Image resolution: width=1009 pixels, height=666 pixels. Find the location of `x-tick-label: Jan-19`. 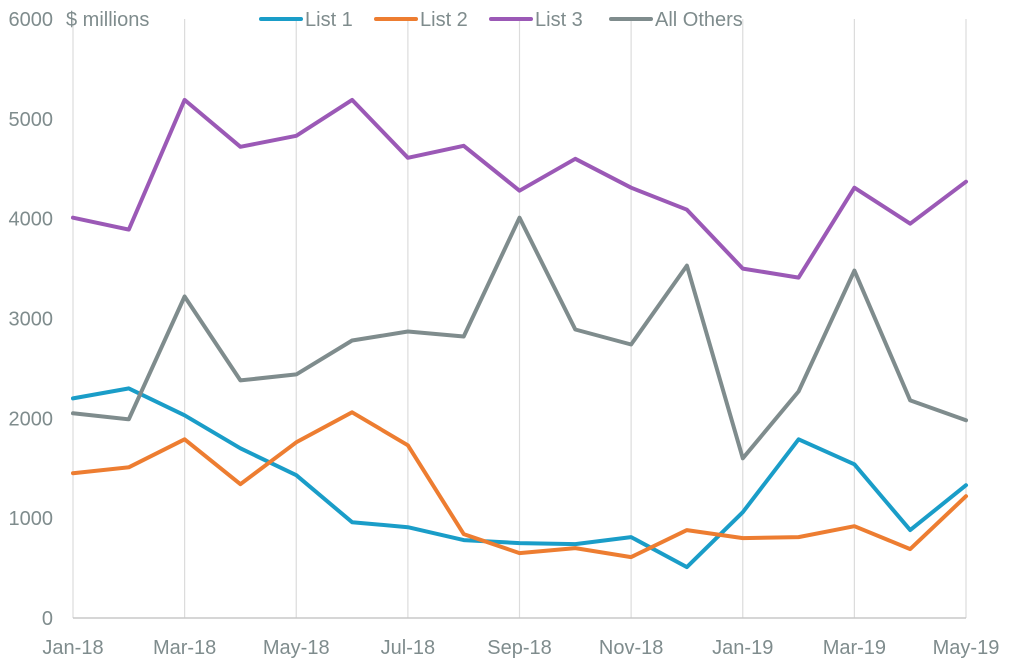

x-tick-label: Jan-19 is located at coordinates (742, 648).